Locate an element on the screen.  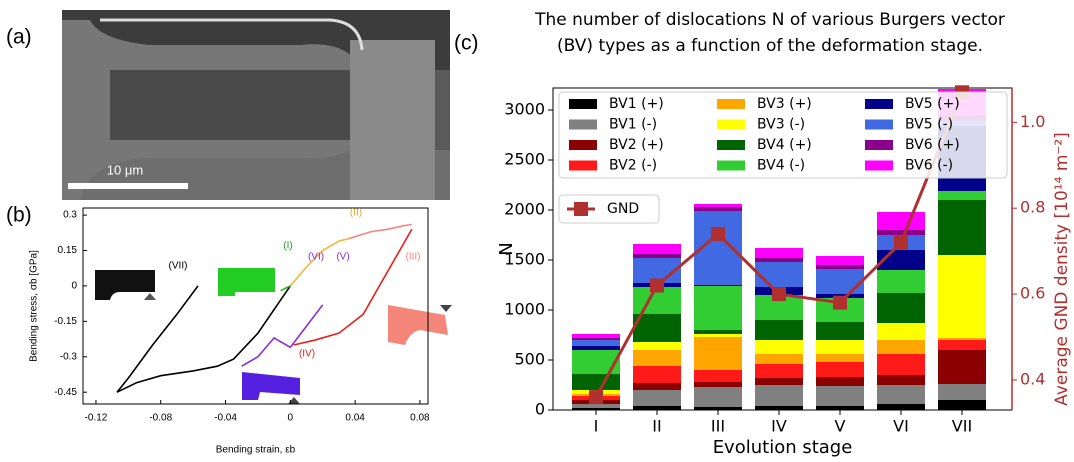
x-tick-label: VI is located at coordinates (901, 426).